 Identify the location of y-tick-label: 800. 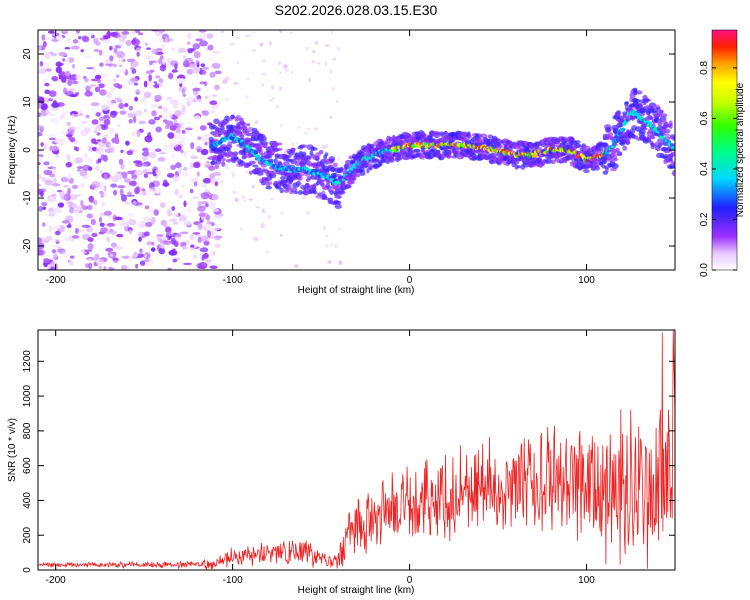
(27, 430).